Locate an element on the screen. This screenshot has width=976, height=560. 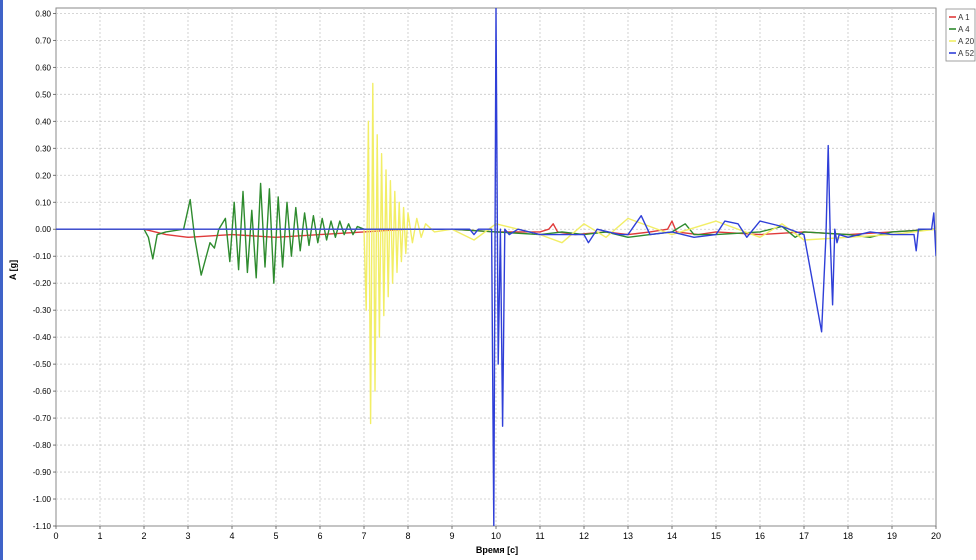
x-tick-label: 13 is located at coordinates (628, 536).